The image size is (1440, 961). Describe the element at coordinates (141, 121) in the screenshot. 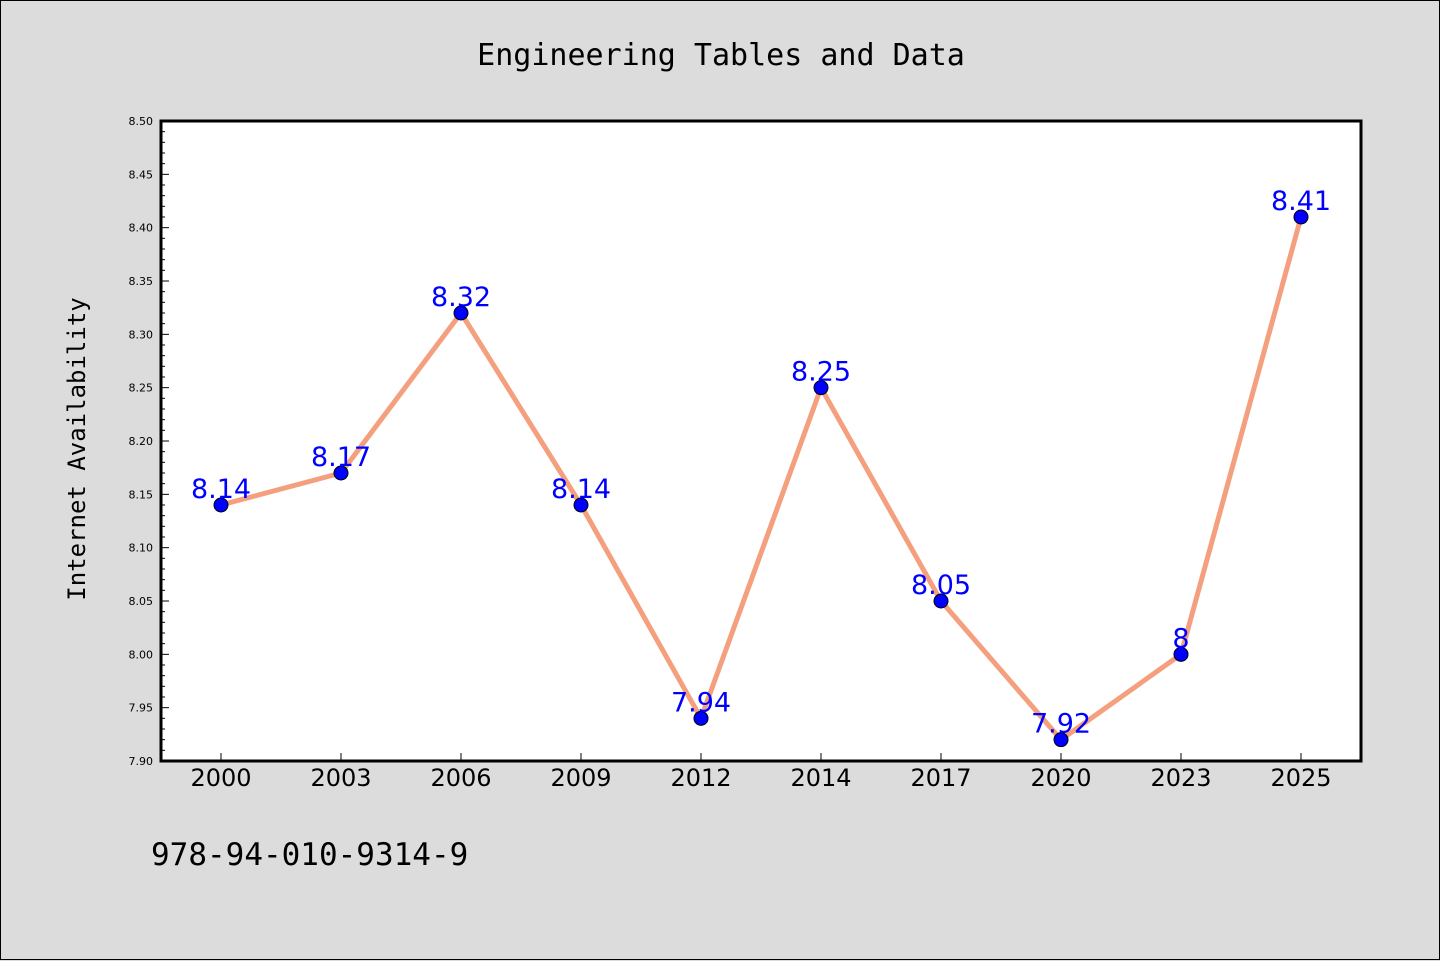

I see `y-tick-label: 8.50` at that location.